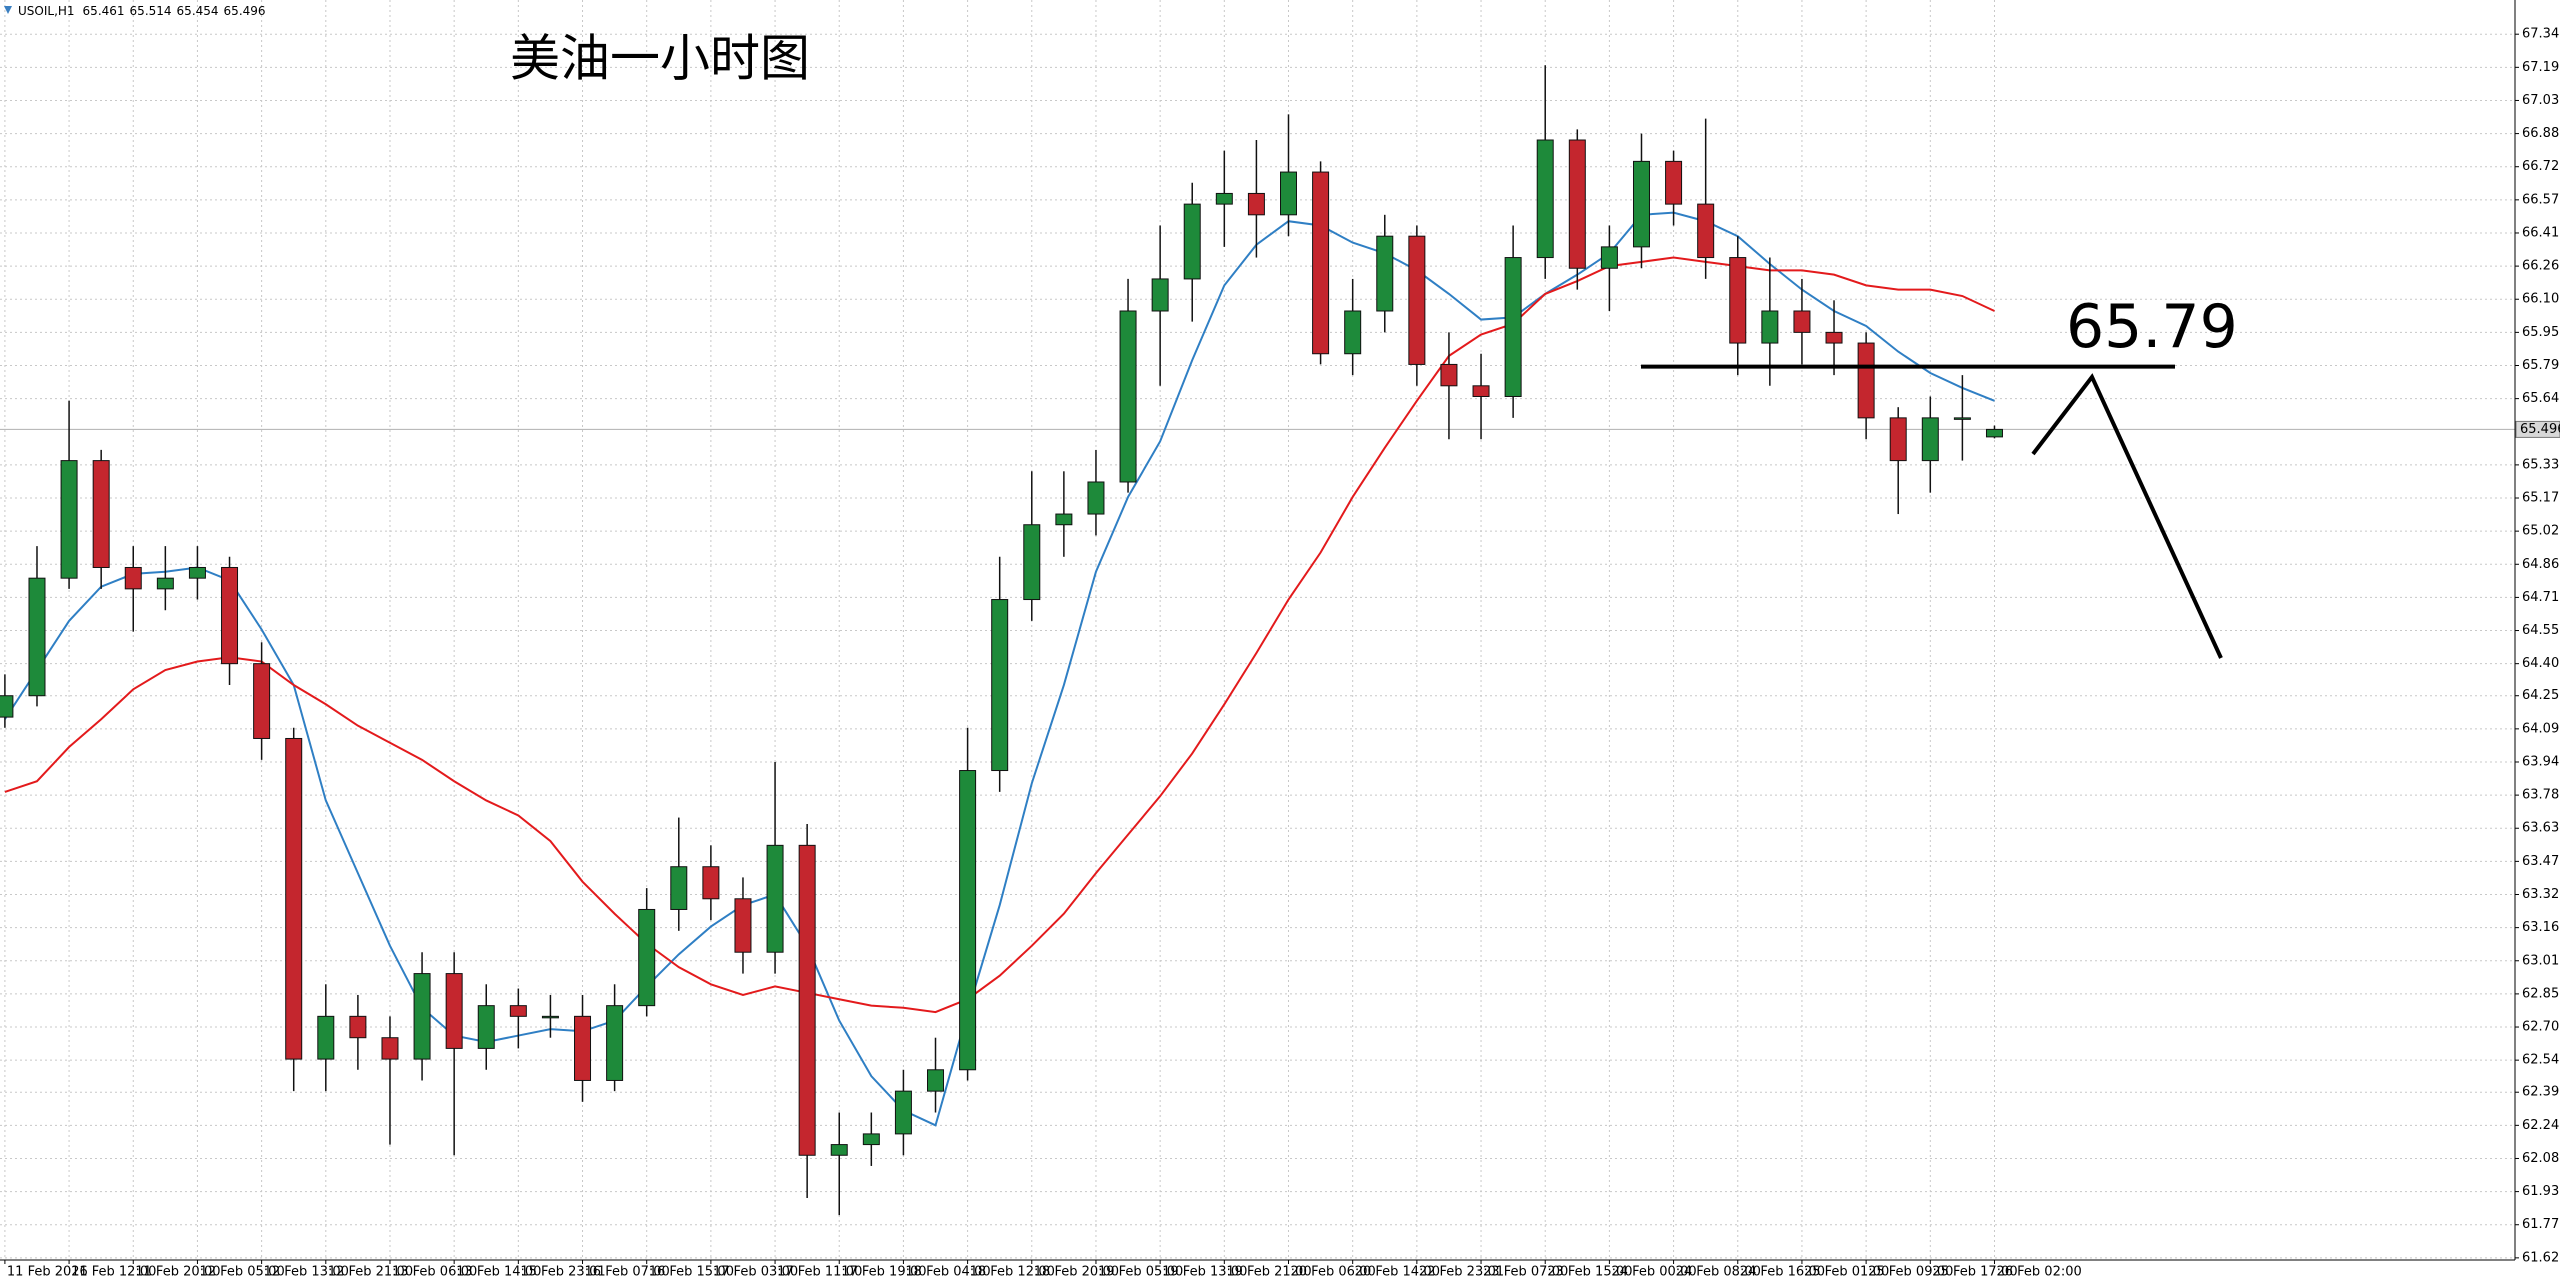 The height and width of the screenshot is (1285, 2560). I want to click on y-tick-label: 67.190, so click(2541, 67).